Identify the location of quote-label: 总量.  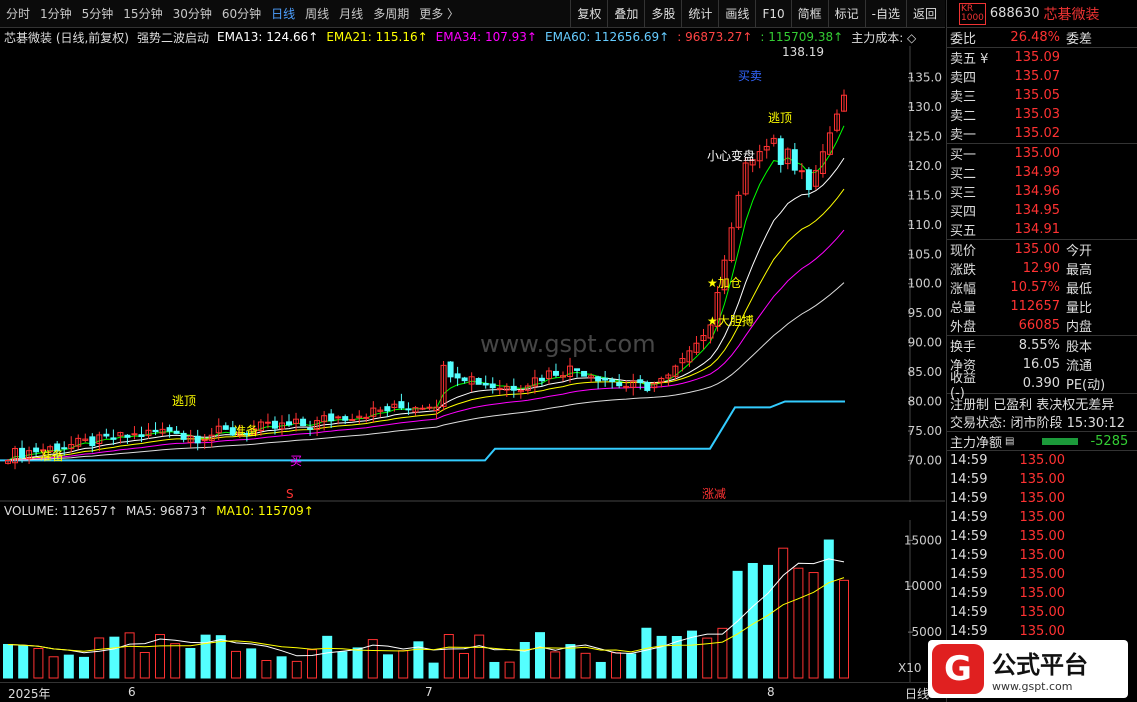
(963, 308).